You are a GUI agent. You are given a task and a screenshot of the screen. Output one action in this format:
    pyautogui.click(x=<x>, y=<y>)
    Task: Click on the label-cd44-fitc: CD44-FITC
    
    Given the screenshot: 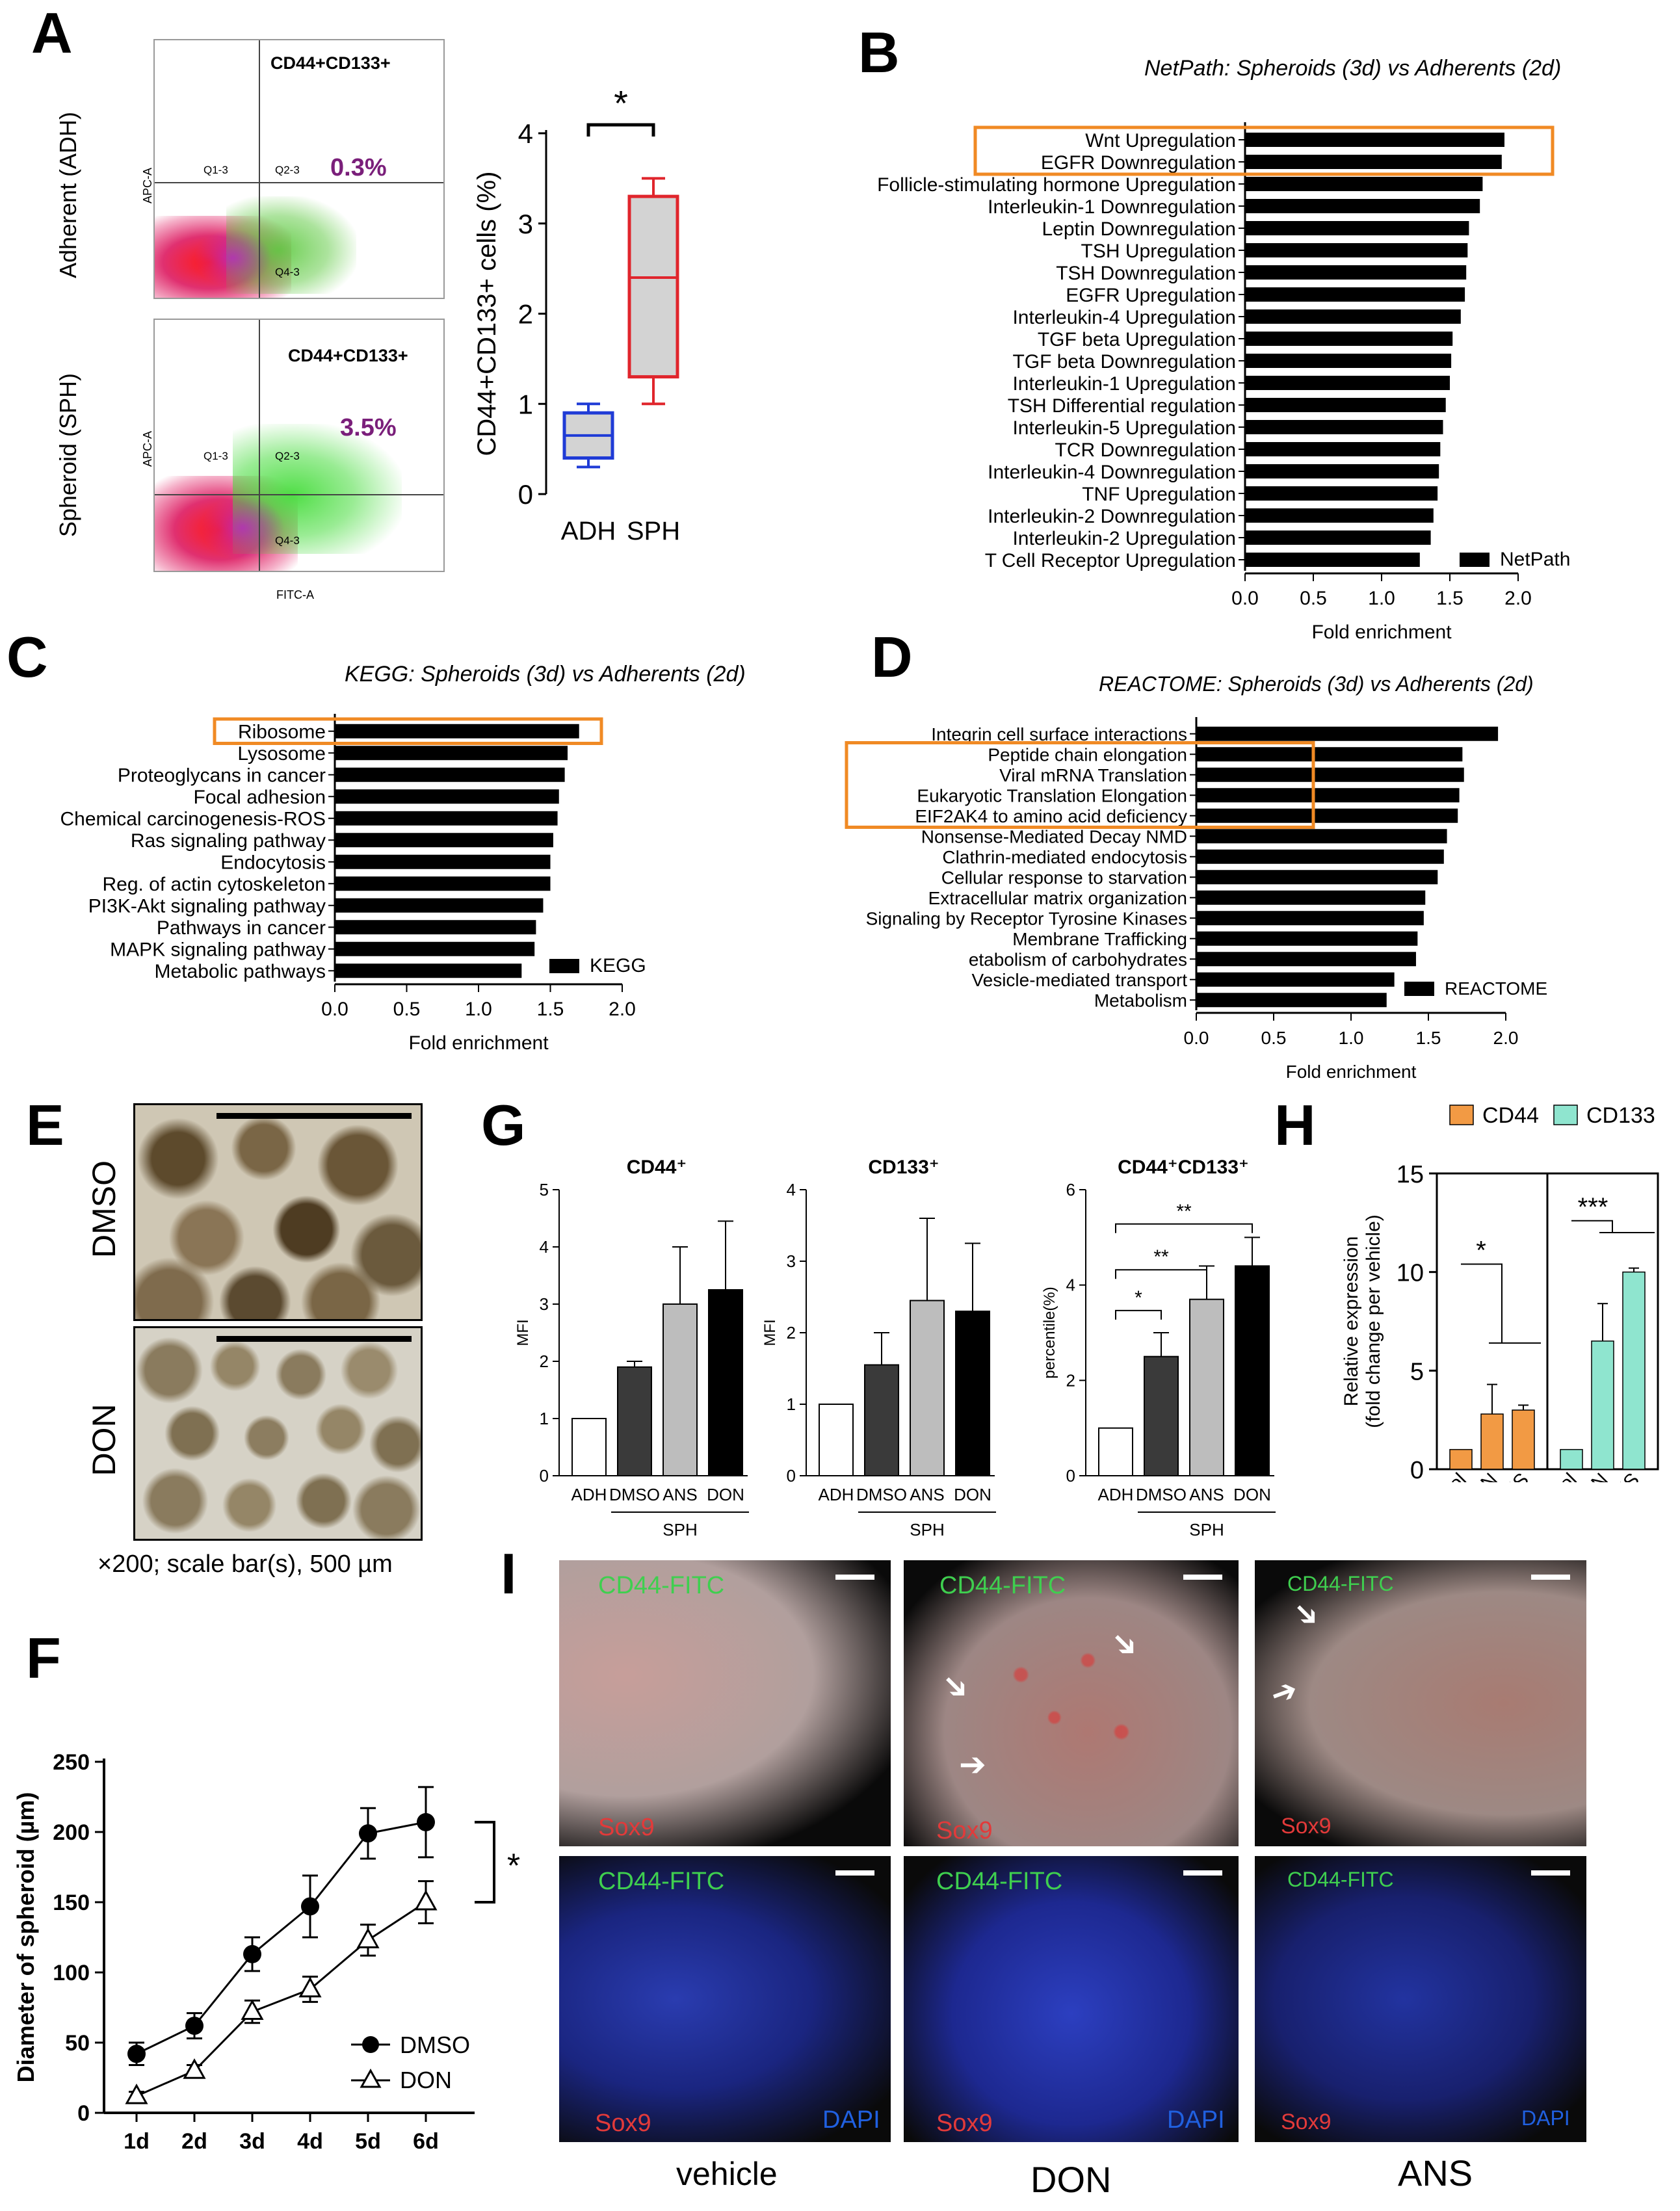 What is the action you would take?
    pyautogui.click(x=661, y=1585)
    